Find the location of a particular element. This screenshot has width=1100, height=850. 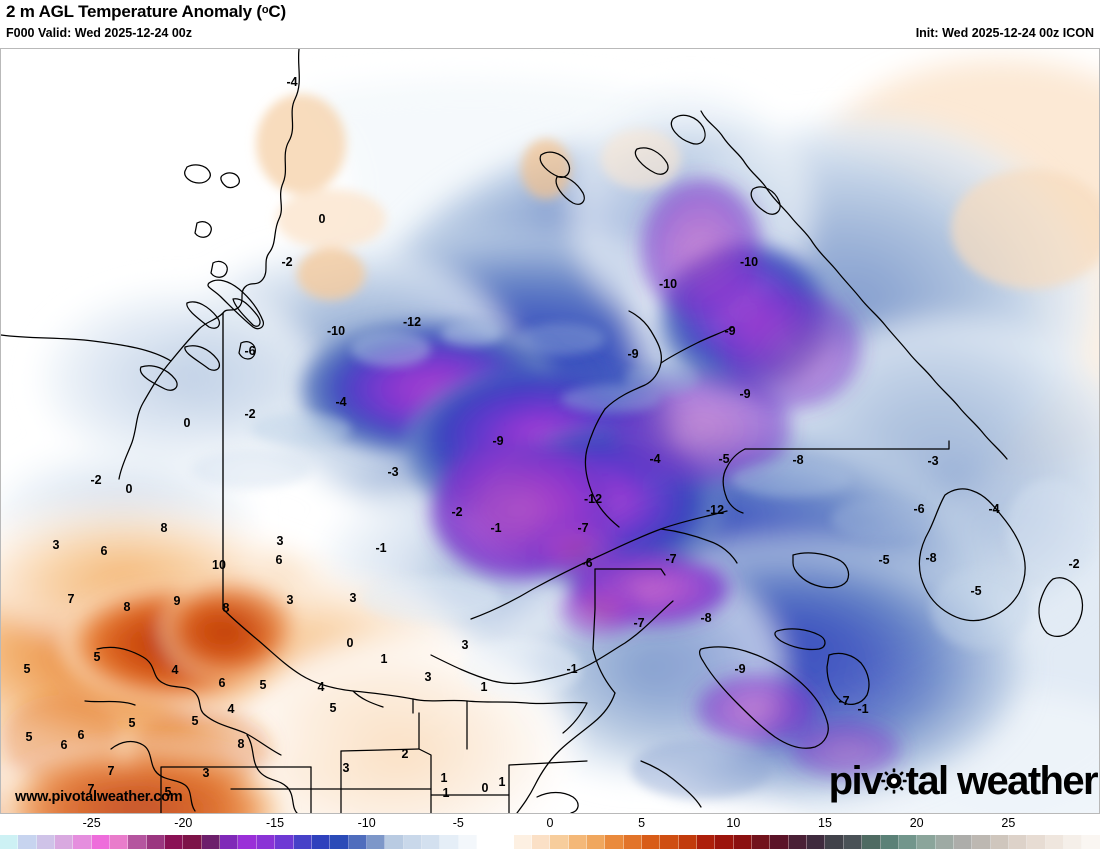

contour-label: -5 is located at coordinates (723, 459).